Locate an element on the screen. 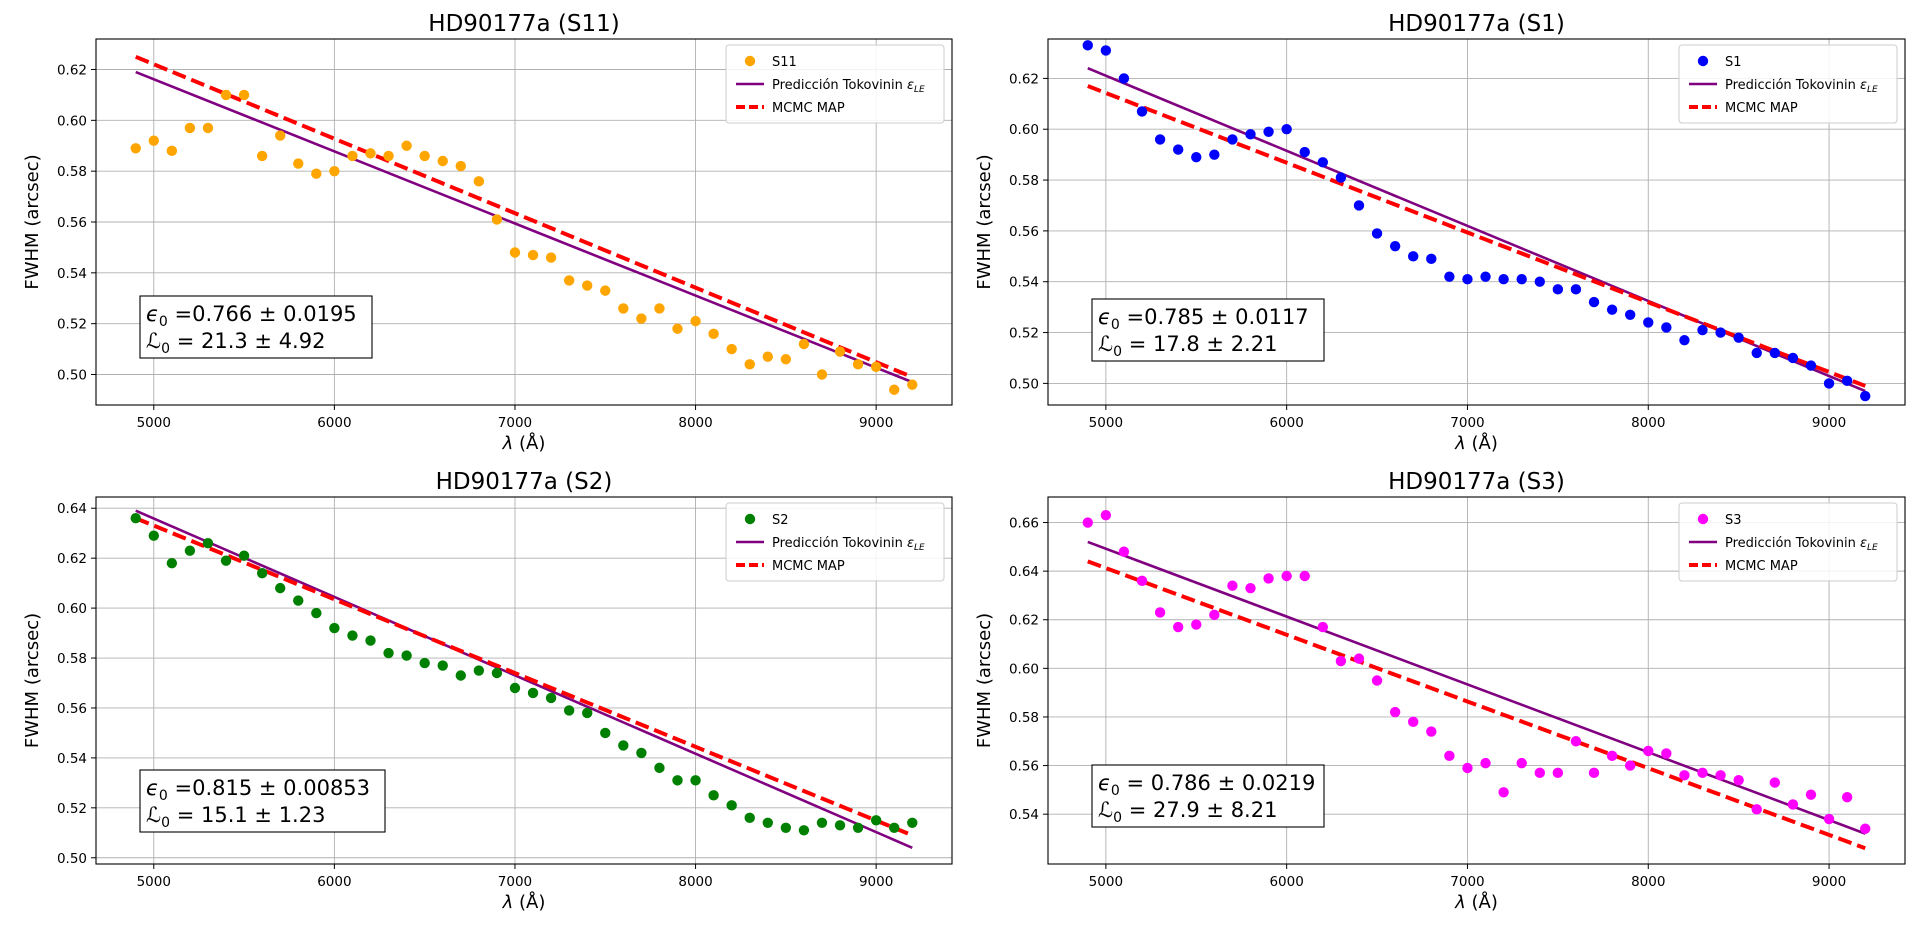 The width and height of the screenshot is (1920, 927). legend-label-points: S3 is located at coordinates (1733, 520).